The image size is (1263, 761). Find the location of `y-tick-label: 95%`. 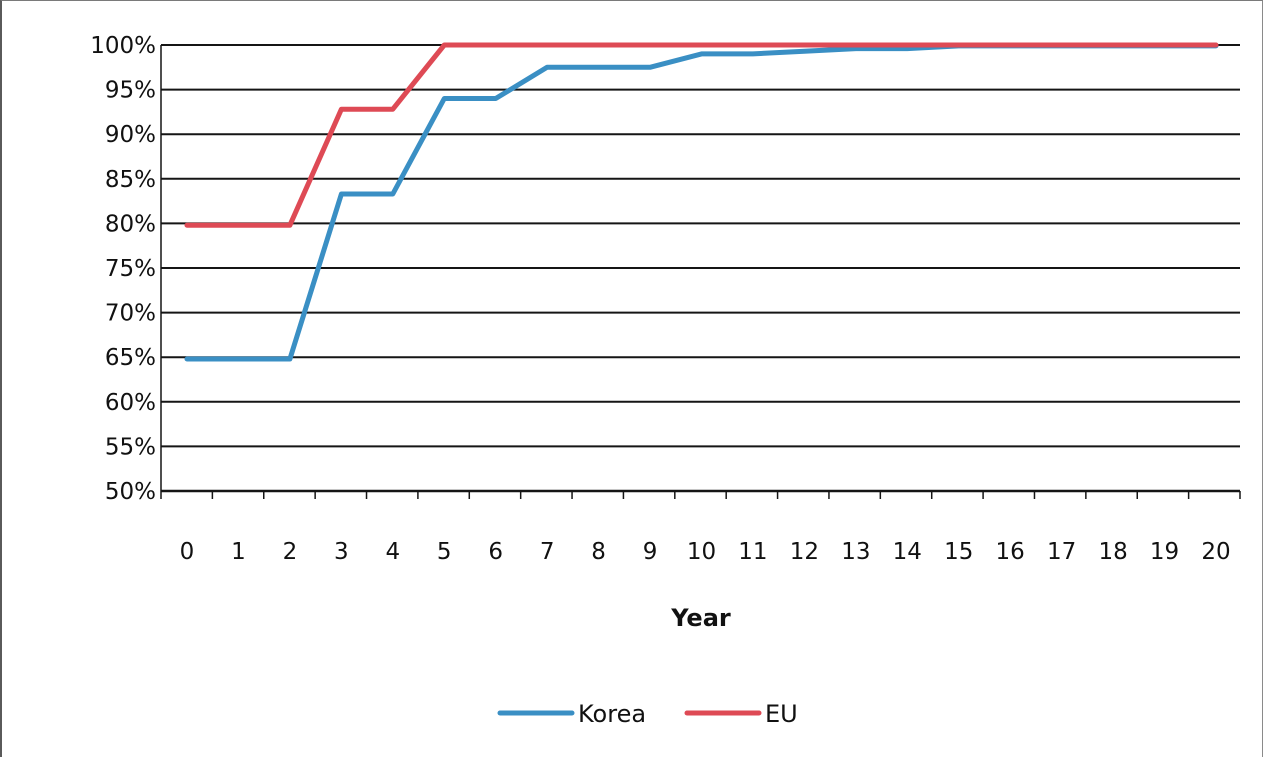

y-tick-label: 95% is located at coordinates (130, 91).